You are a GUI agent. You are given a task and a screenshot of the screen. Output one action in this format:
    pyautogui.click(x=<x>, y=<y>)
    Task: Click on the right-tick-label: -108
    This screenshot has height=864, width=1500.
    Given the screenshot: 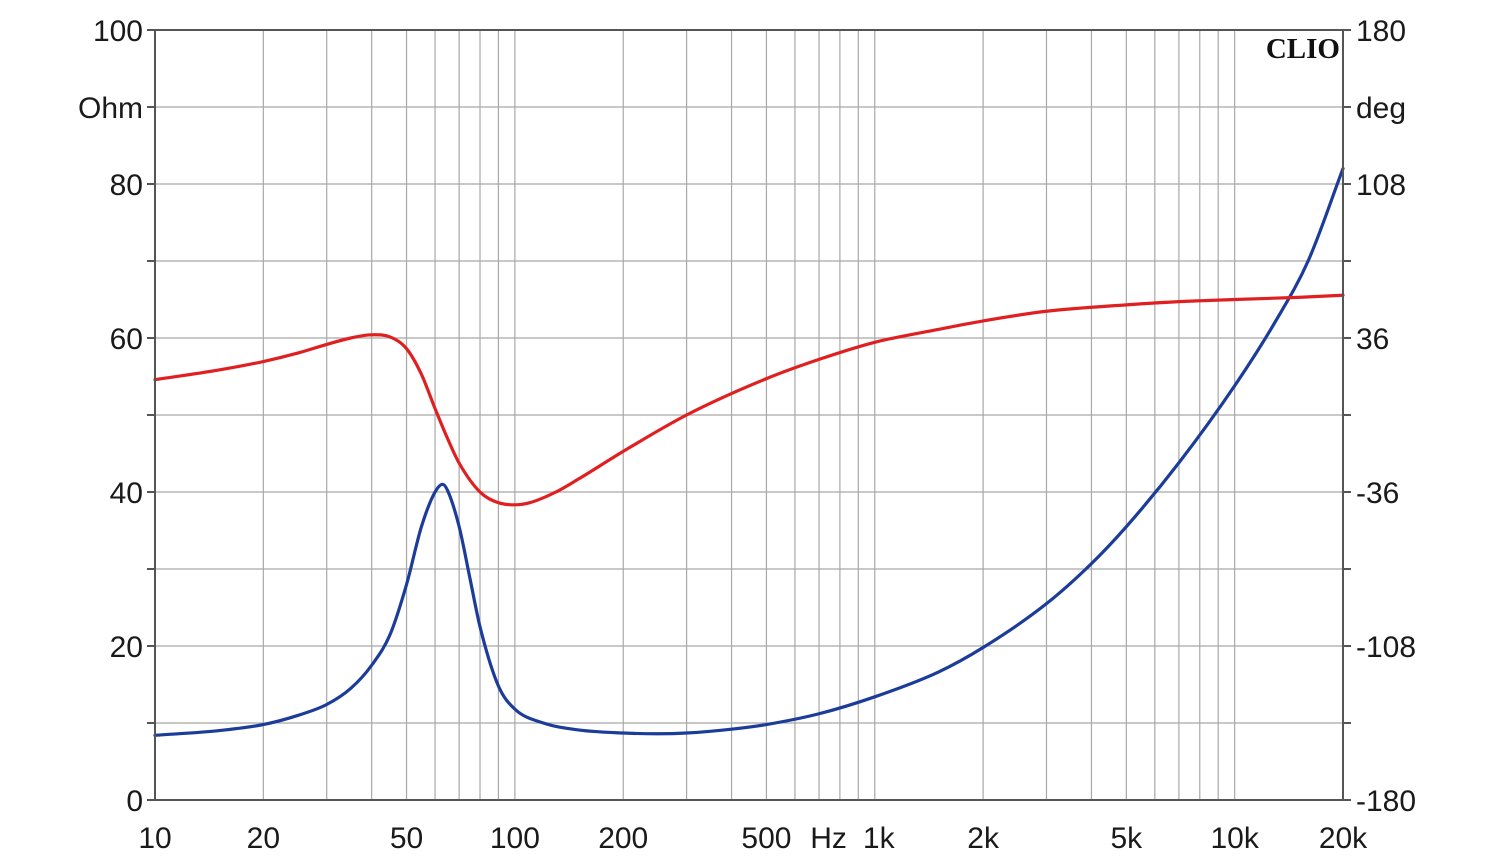 What is the action you would take?
    pyautogui.click(x=1386, y=647)
    